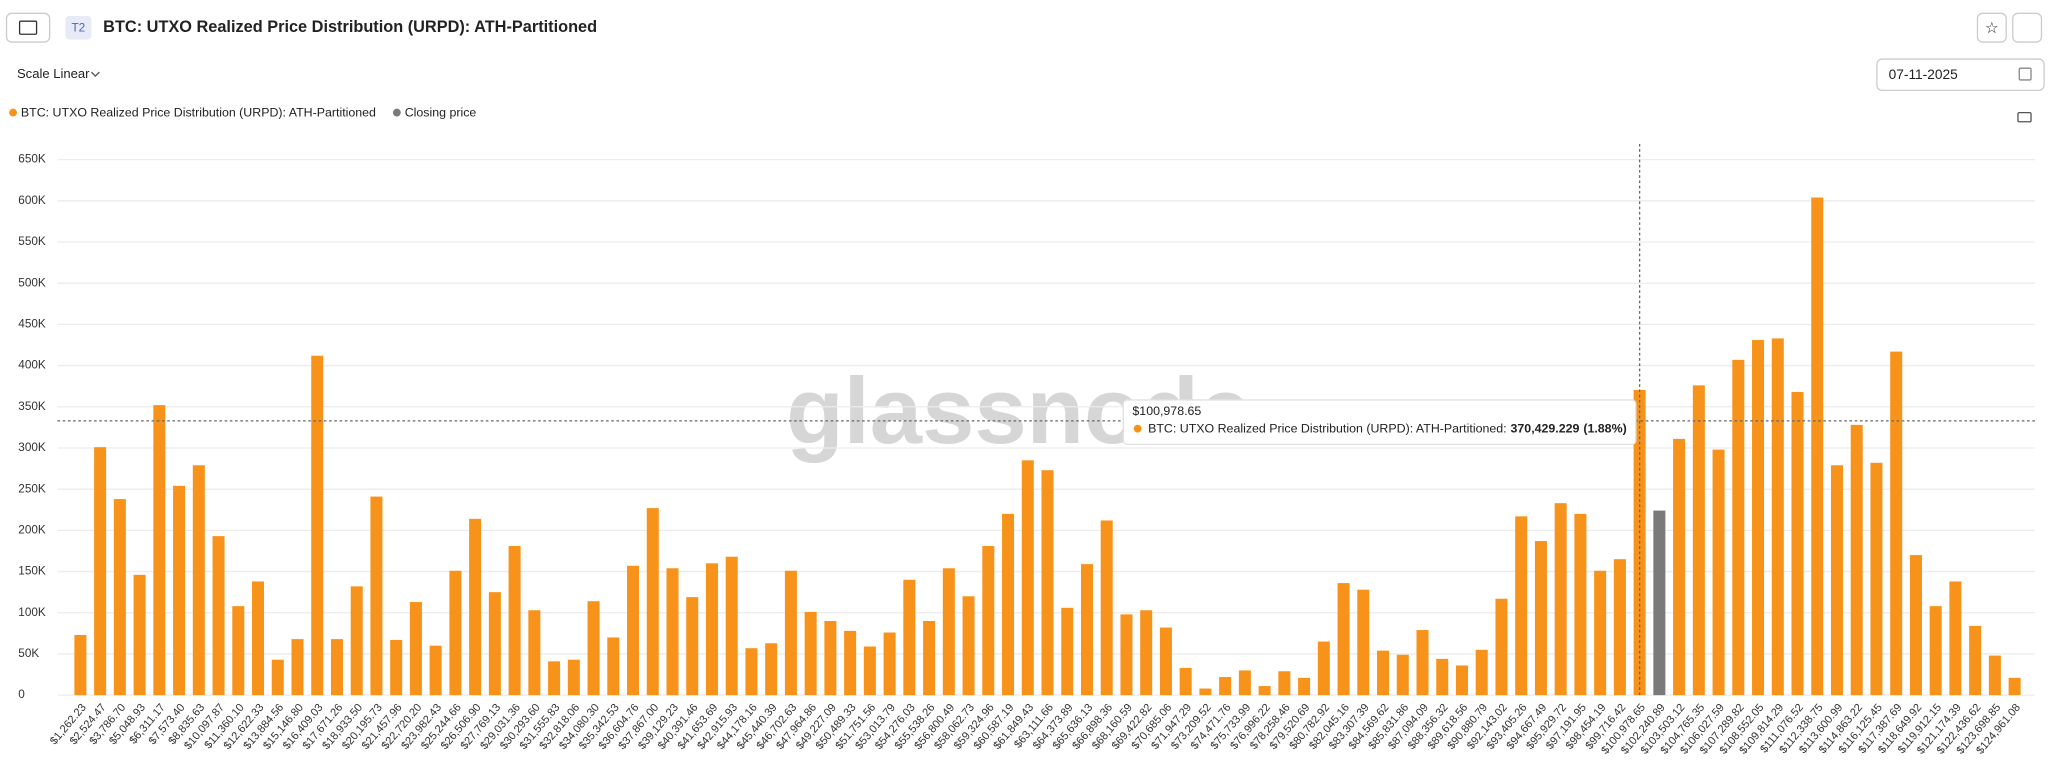 The height and width of the screenshot is (779, 2048). What do you see at coordinates (53, 73) in the screenshot?
I see `scale-select: Scale Linear` at bounding box center [53, 73].